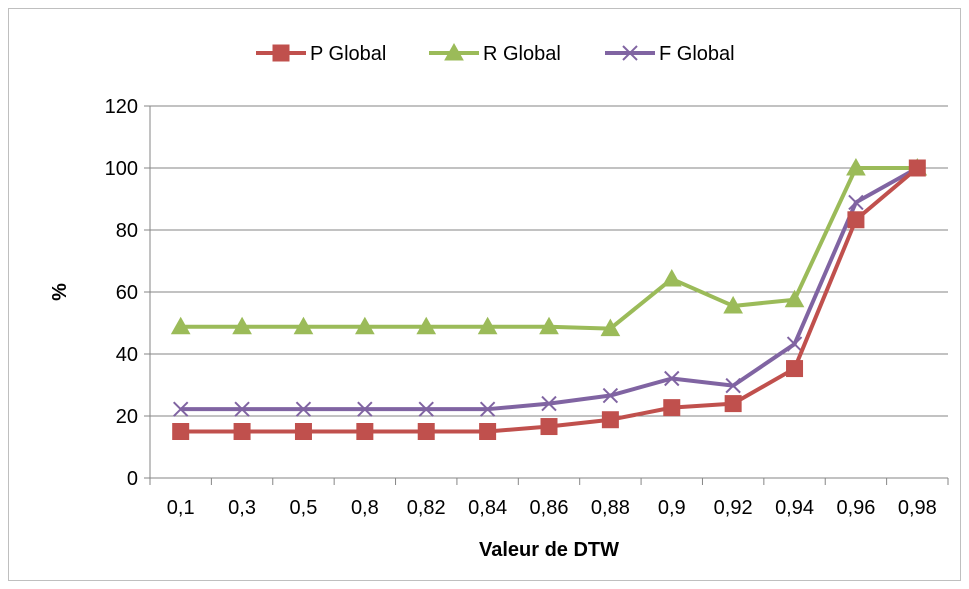 This screenshot has width=969, height=589. Describe the element at coordinates (132, 479) in the screenshot. I see `y-tick-label: 0` at that location.